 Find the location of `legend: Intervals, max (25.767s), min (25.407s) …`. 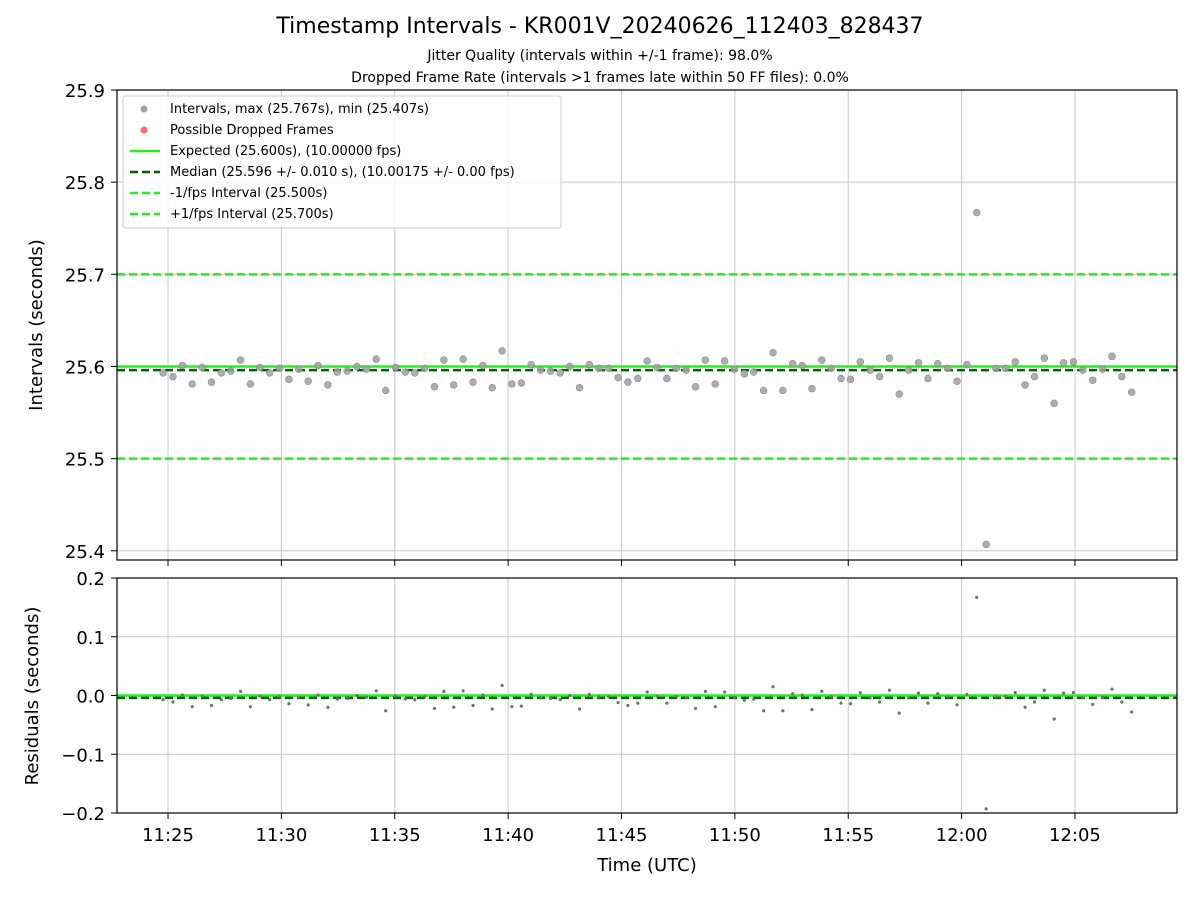

legend: Intervals, max (25.767s), min (25.407s) … is located at coordinates (342, 162).